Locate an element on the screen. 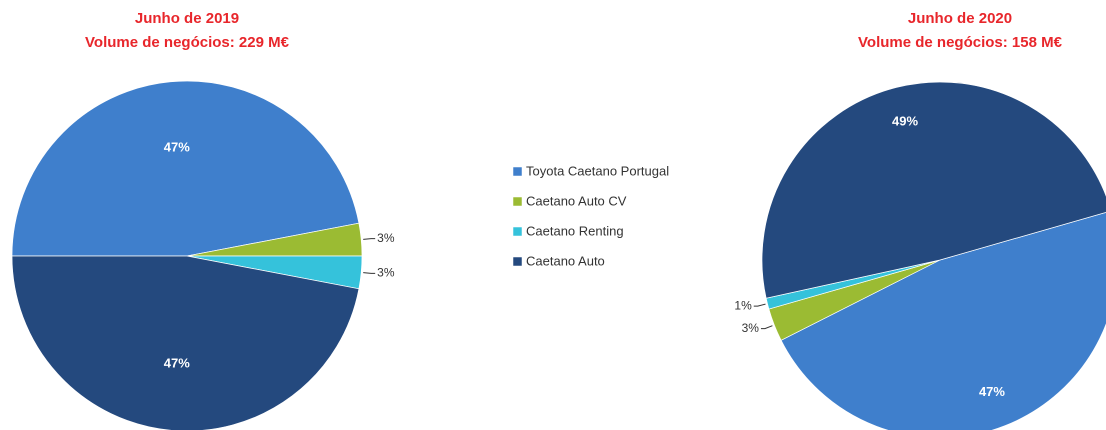  legend-label: Caetano Auto CV is located at coordinates (576, 200).